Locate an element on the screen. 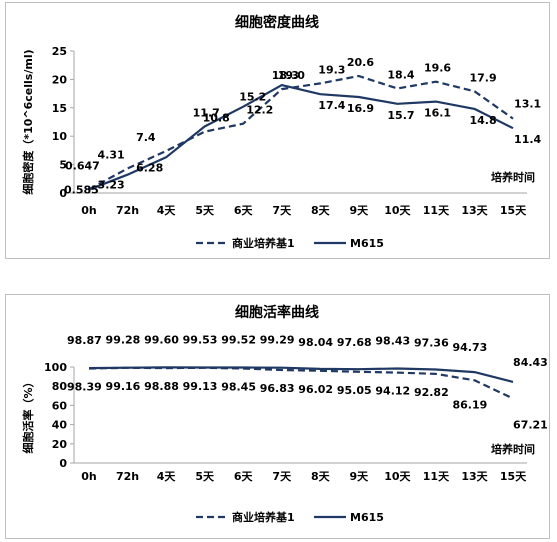  data-label: 98.39 is located at coordinates (84, 387).